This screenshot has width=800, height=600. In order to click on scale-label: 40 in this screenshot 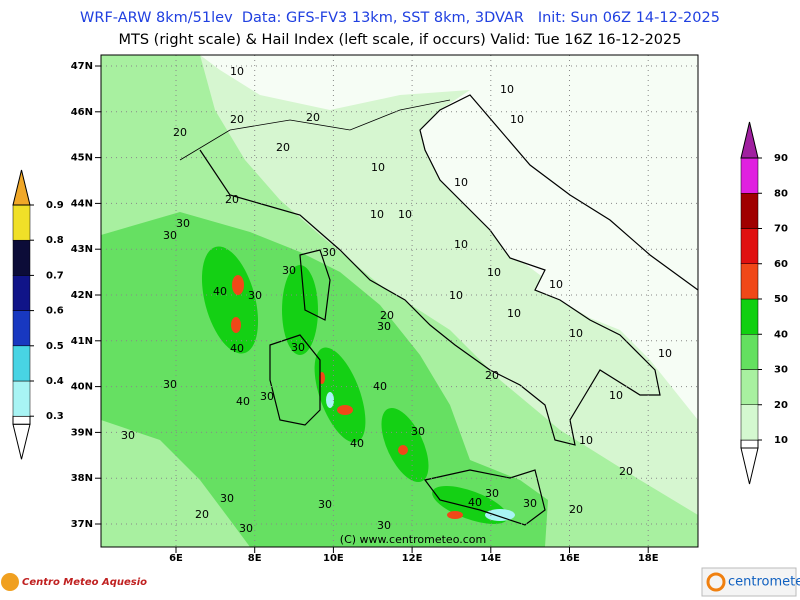, I will do `click(781, 334)`.